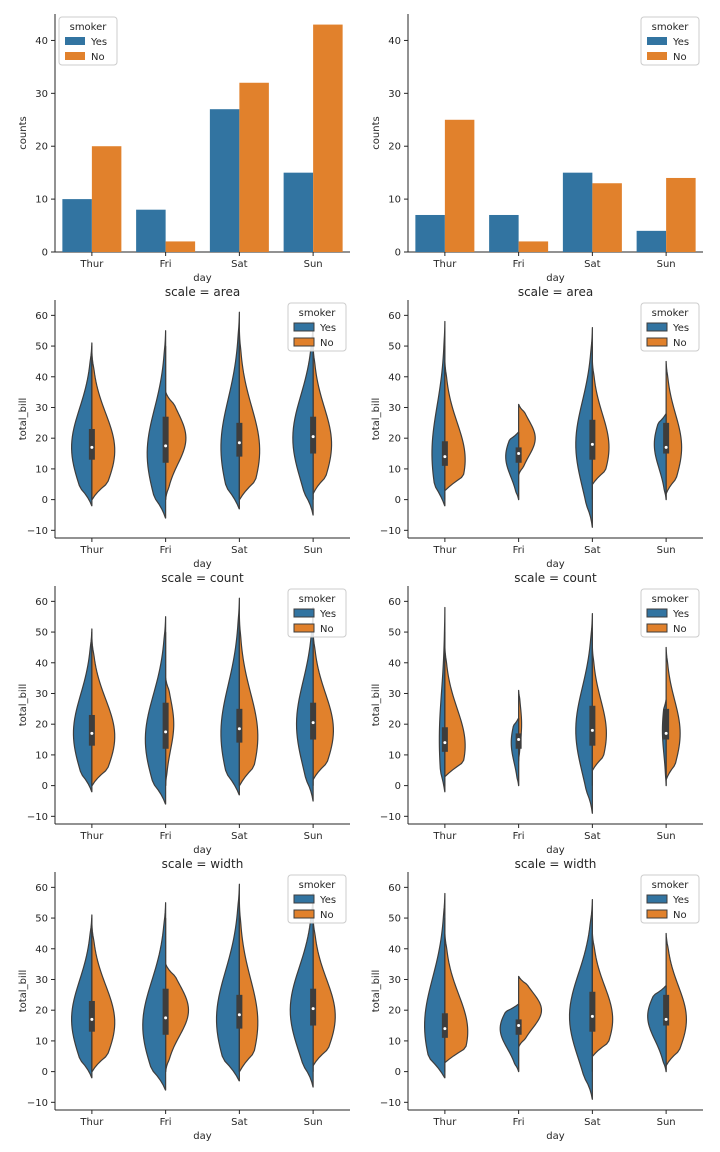  Describe the element at coordinates (254, 167) in the screenshot. I see `bar-no-sat` at that location.